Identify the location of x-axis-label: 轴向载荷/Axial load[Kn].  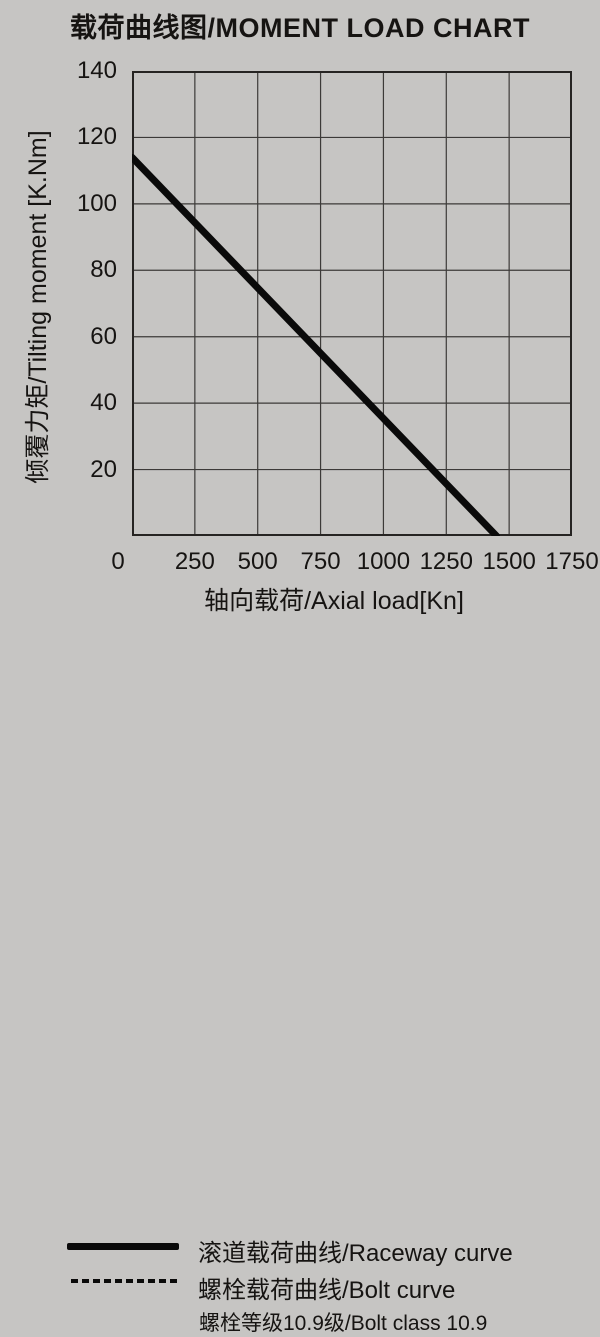
(334, 601).